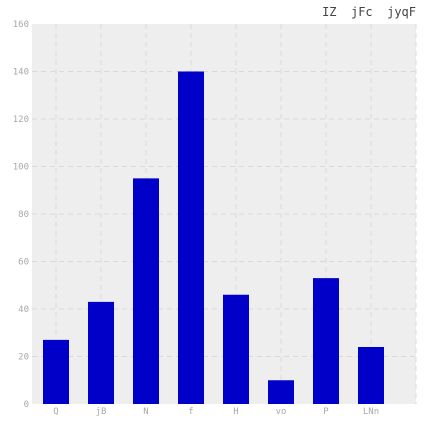 The width and height of the screenshot is (424, 424). Describe the element at coordinates (21, 73) in the screenshot. I see `y-tick-label: 140` at that location.